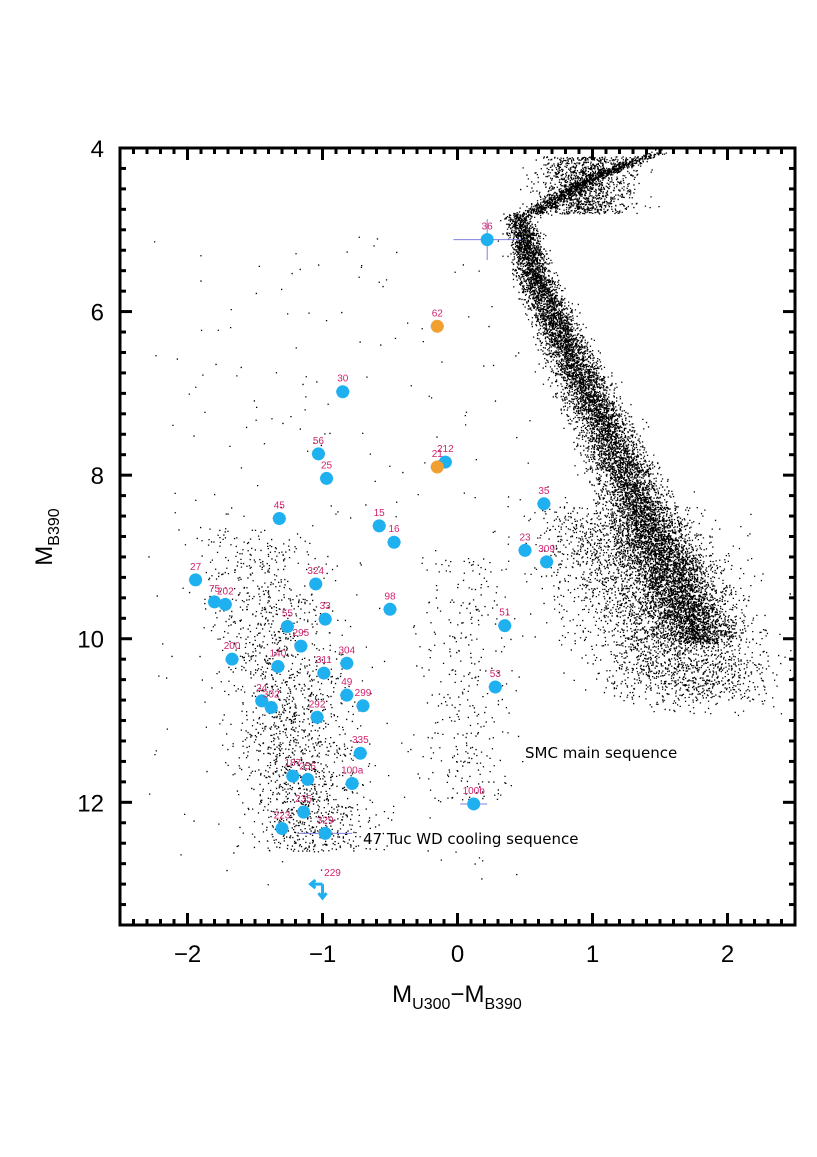 The image size is (817, 1157). Describe the element at coordinates (438, 313) in the screenshot. I see `point-label-62: 62` at that location.